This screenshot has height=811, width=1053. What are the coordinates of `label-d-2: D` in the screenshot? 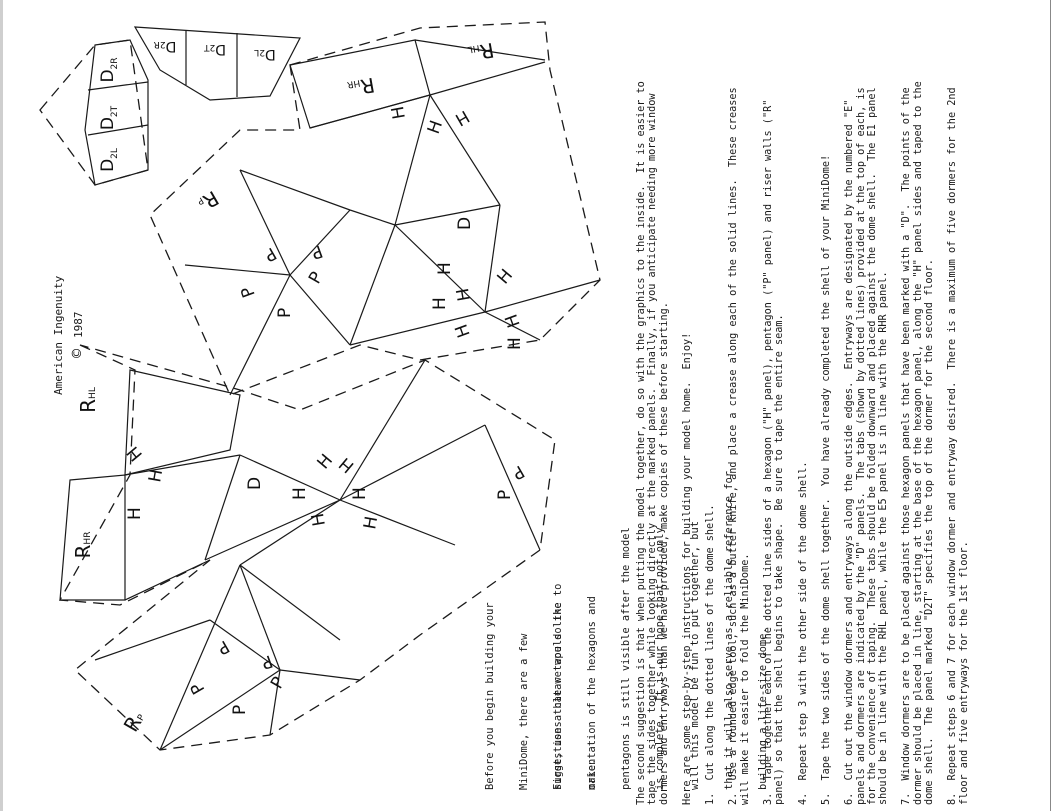 It's located at (255, 483).